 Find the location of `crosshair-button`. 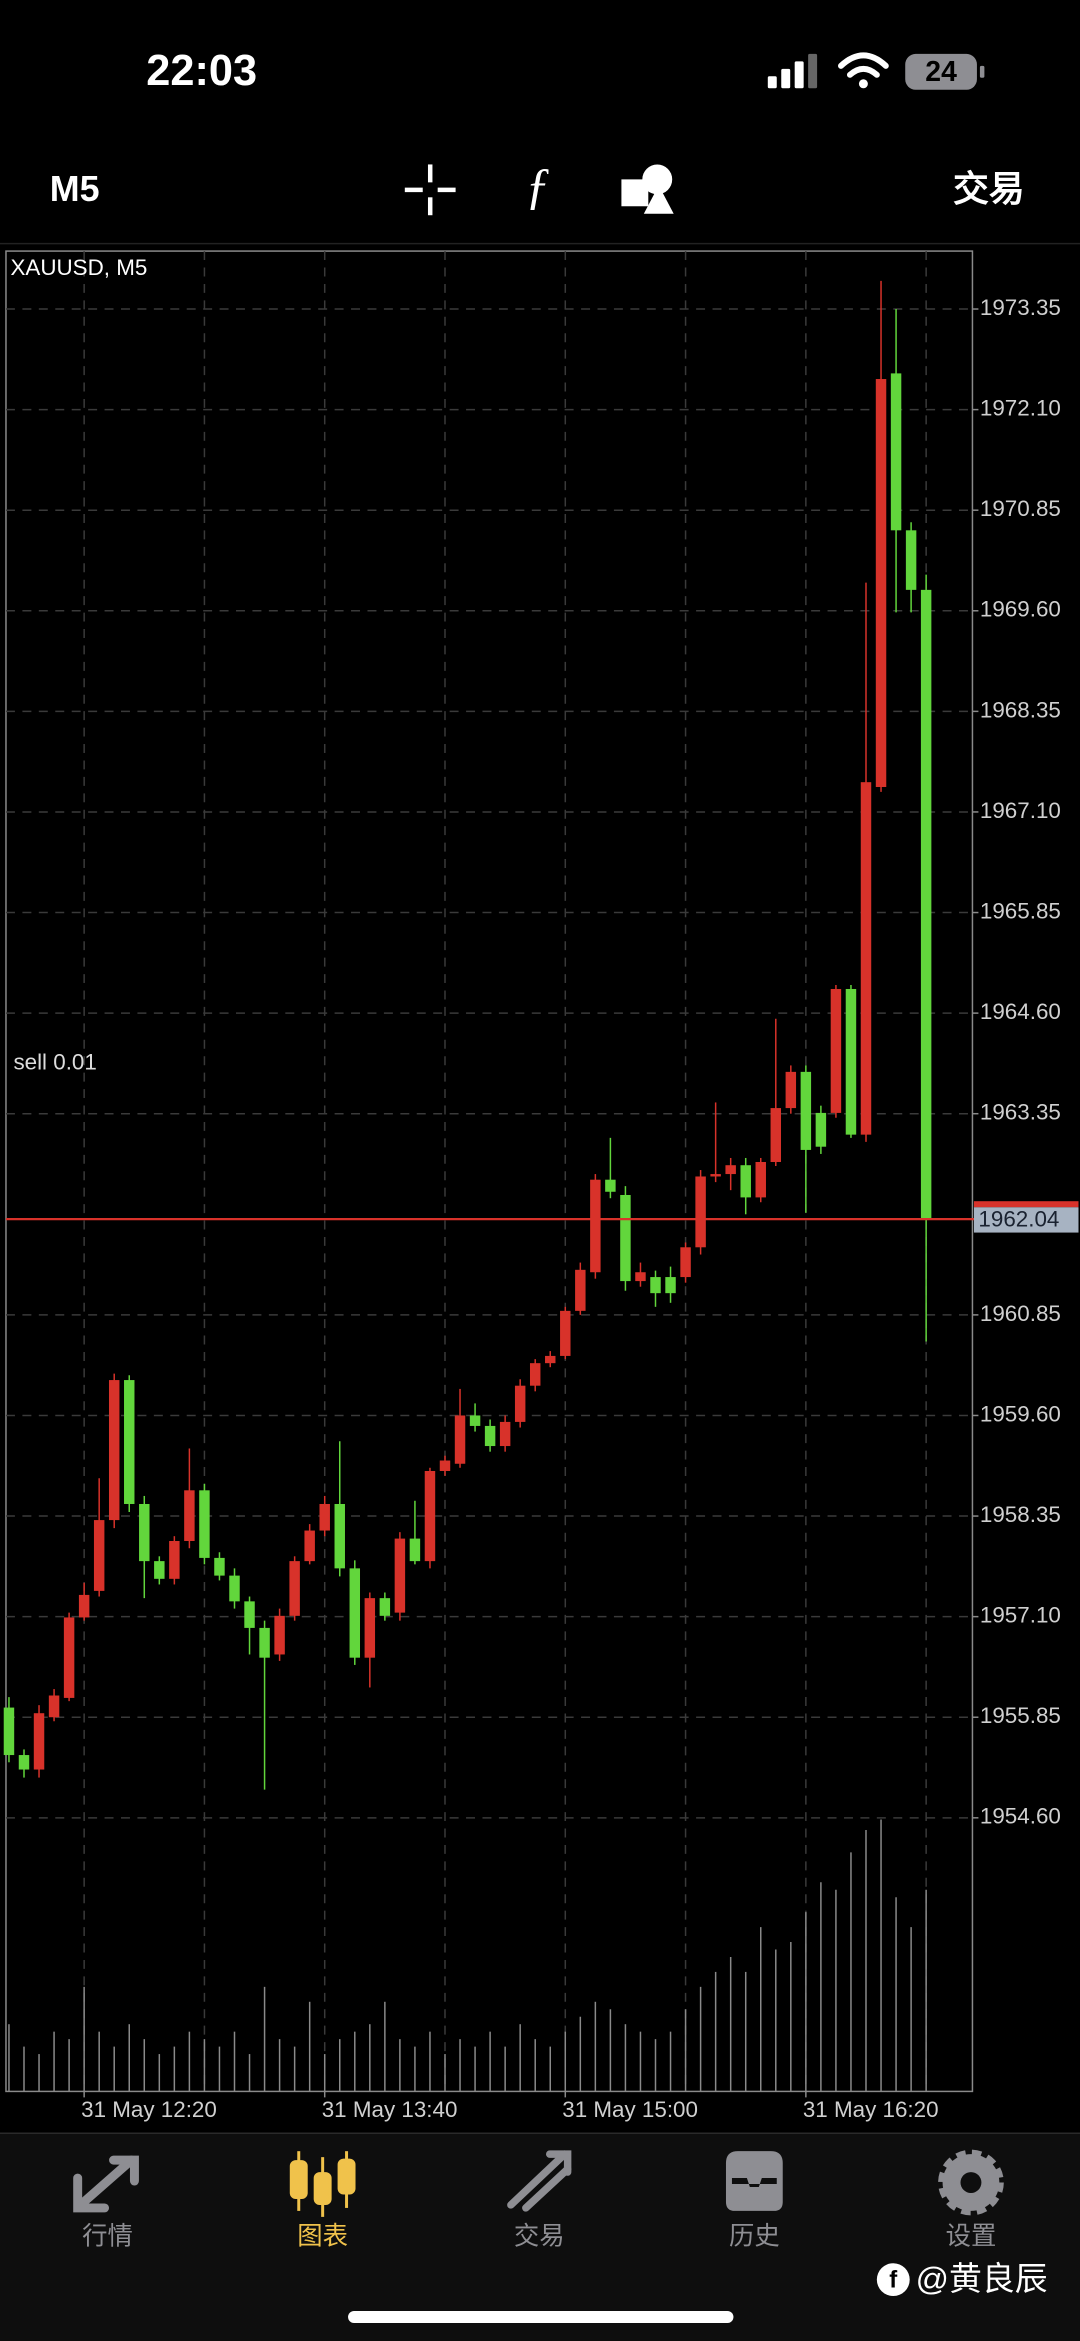

crosshair-button is located at coordinates (430, 190).